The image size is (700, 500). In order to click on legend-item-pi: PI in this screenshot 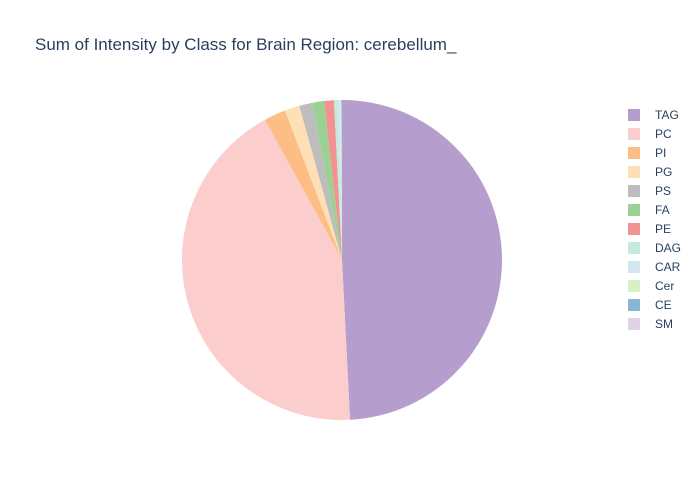, I will do `click(664, 152)`.